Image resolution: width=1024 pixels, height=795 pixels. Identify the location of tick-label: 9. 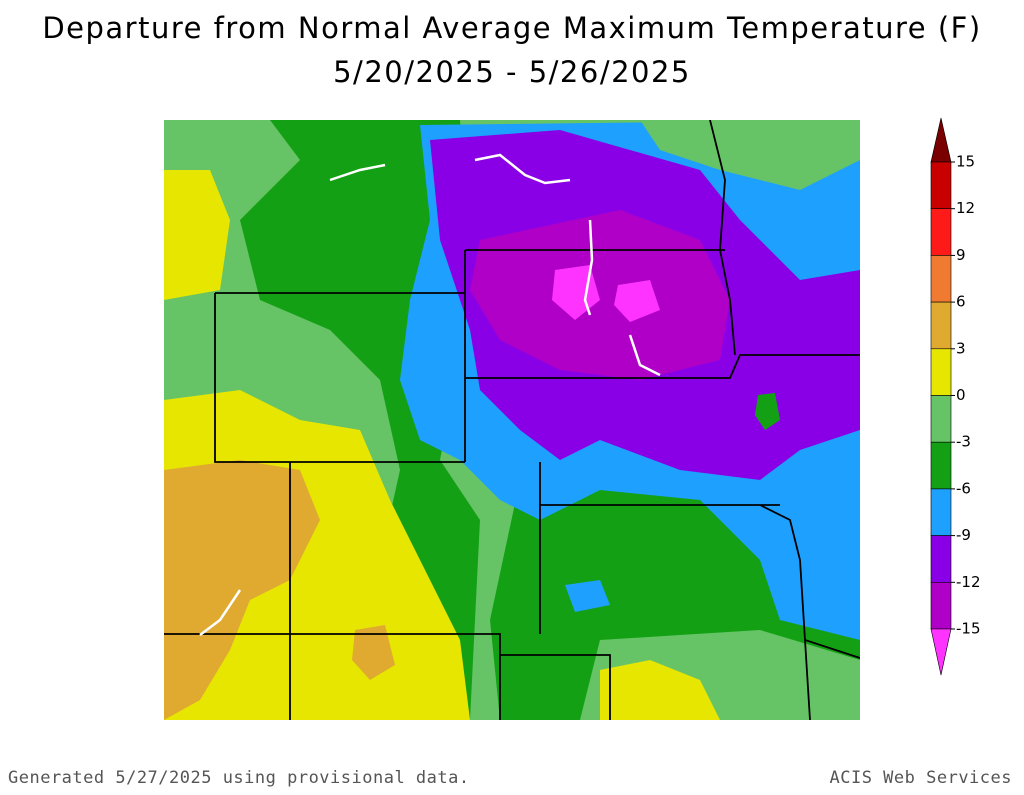
(961, 255).